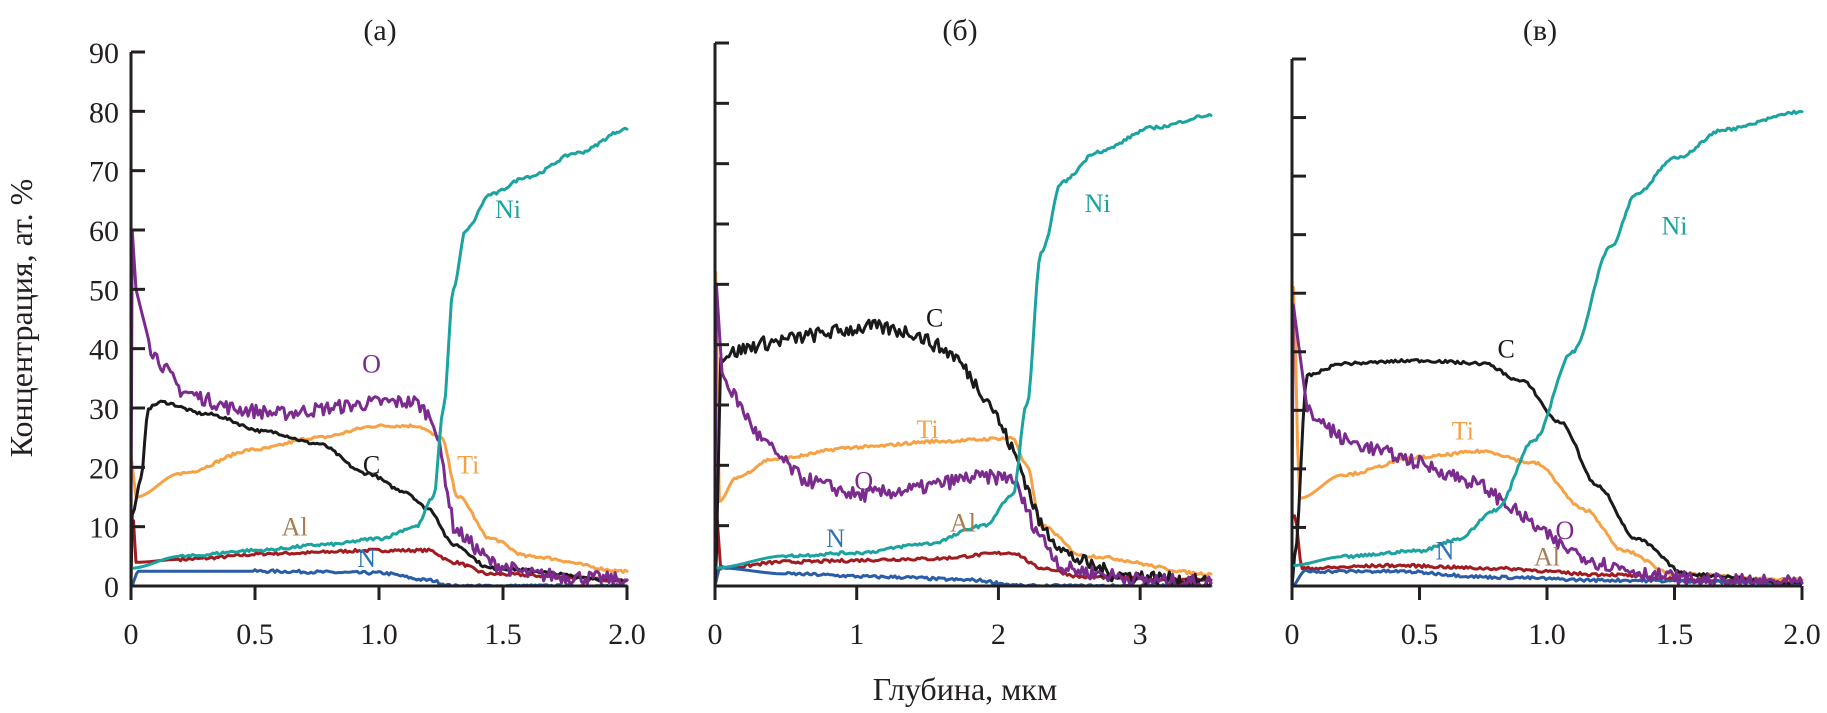 Image resolution: width=1827 pixels, height=713 pixels. I want to click on y-tick-label: 20, so click(104, 468).